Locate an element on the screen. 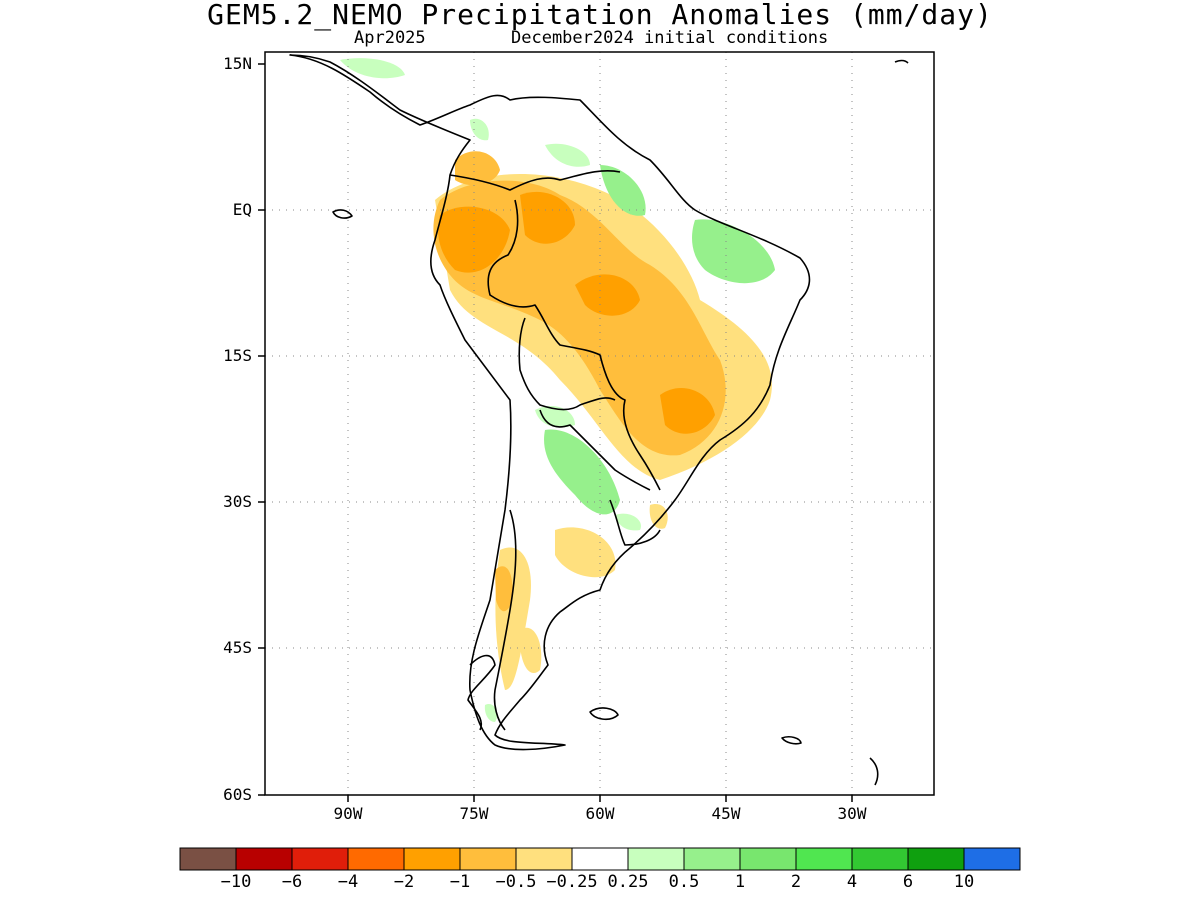 This screenshot has height=900, width=1200. colorbar-label: 1 is located at coordinates (740, 882).